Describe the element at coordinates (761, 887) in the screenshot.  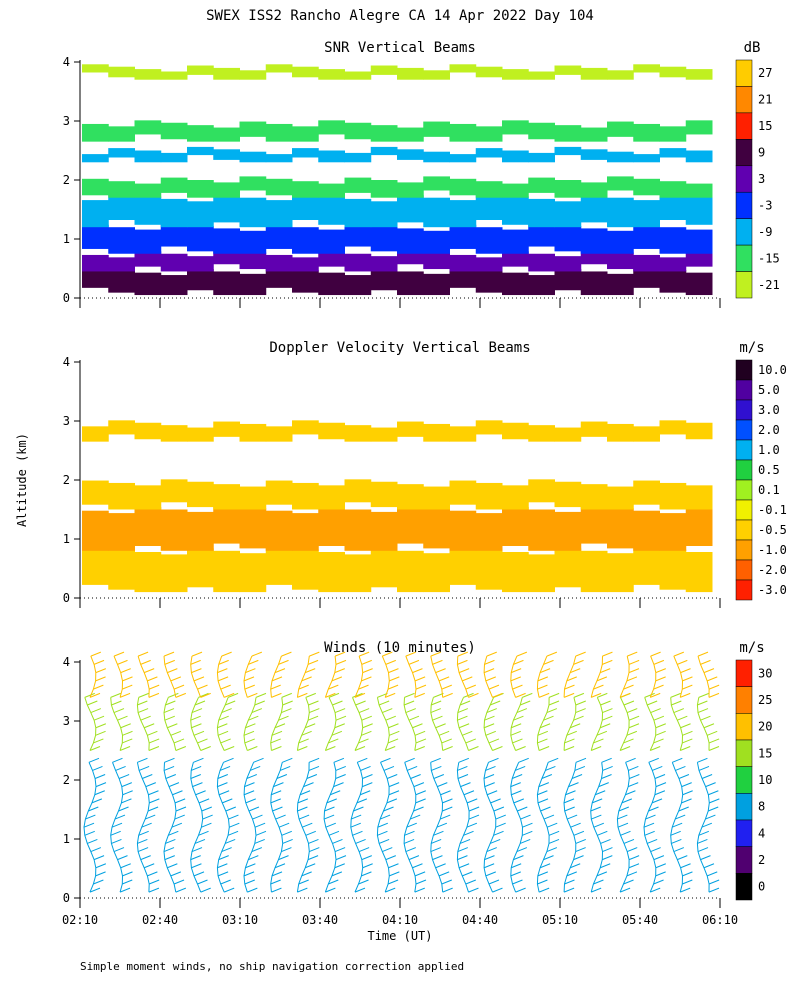
I see `colorbar-label: 0` at that location.